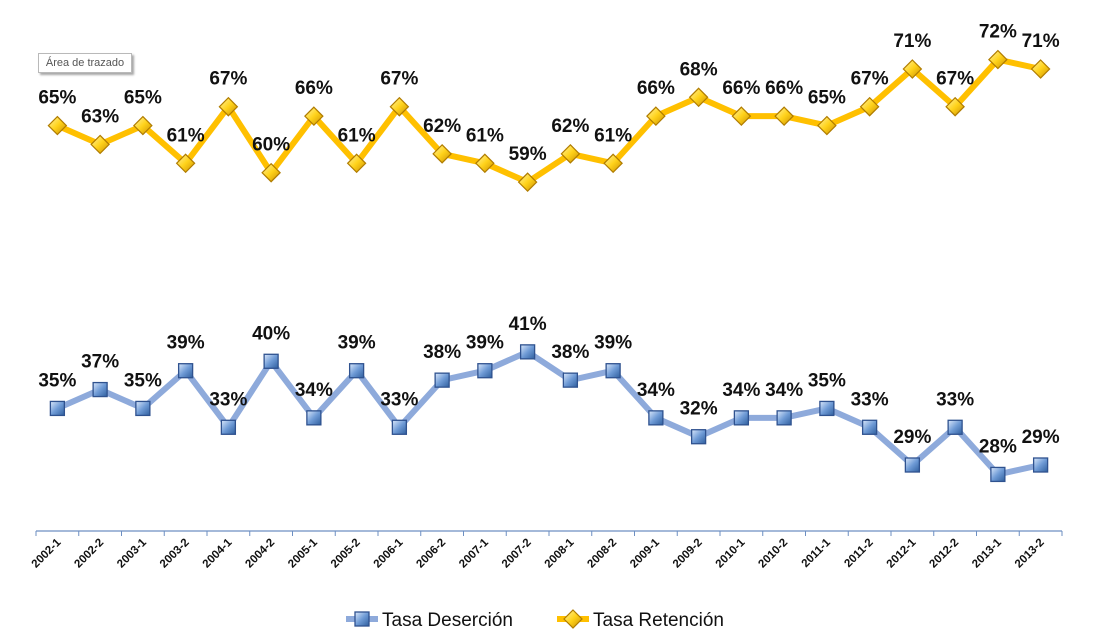  Describe the element at coordinates (100, 116) in the screenshot. I see `data-label-retencion: 63%` at that location.